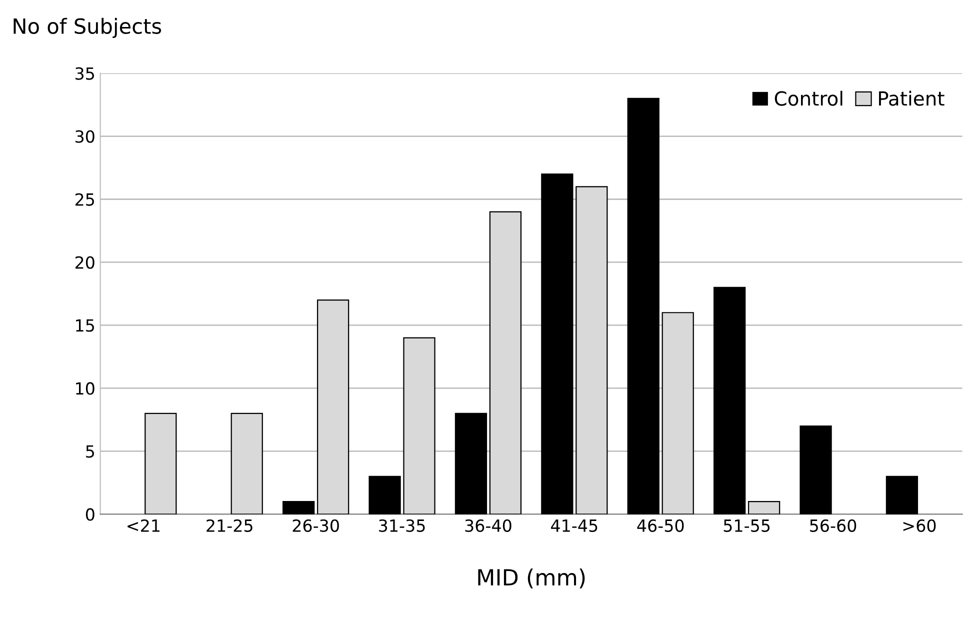  What do you see at coordinates (229, 525) in the screenshot?
I see `x-tick-label: 21-25` at bounding box center [229, 525].